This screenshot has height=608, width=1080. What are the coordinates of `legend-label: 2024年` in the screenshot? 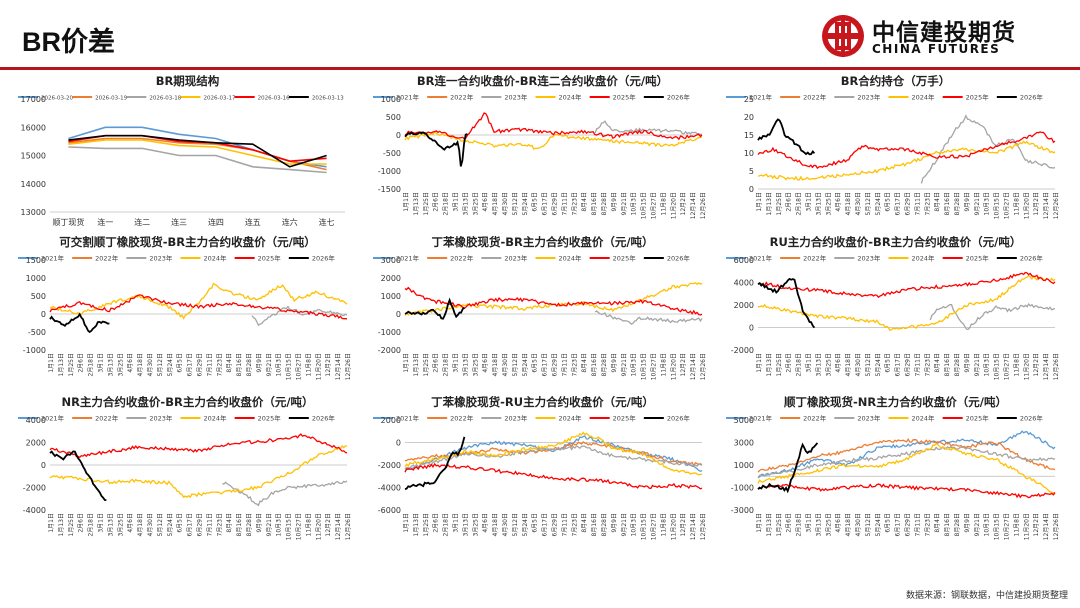 It's located at (571, 418).